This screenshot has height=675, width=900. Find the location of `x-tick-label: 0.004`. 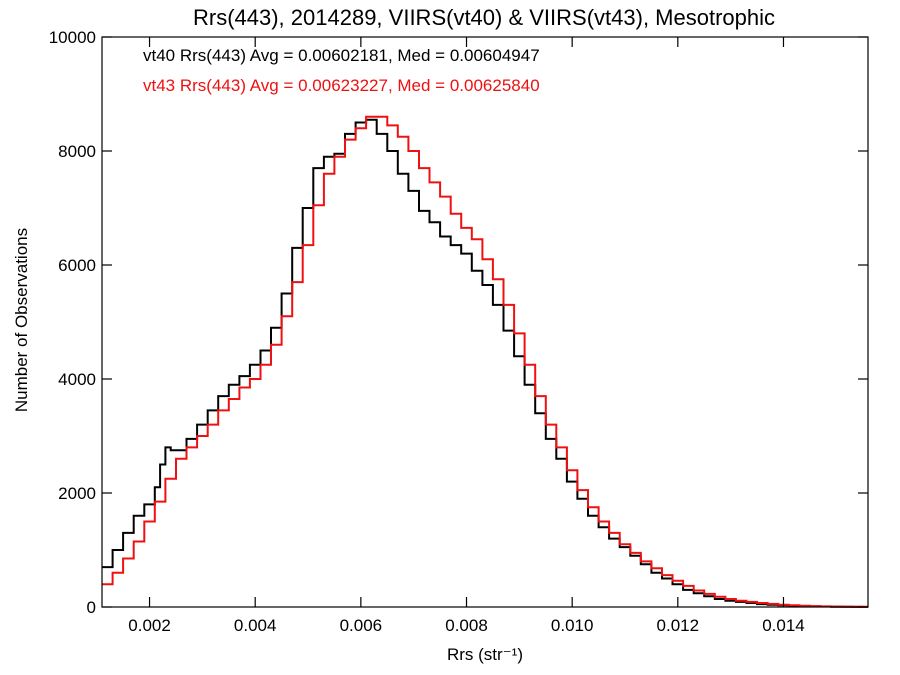

x-tick-label: 0.004 is located at coordinates (255, 625).